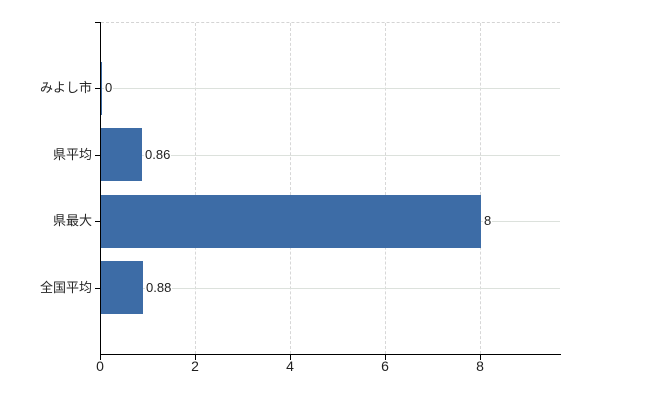  What do you see at coordinates (158, 154) in the screenshot?
I see `bar-value-label: 0.86` at bounding box center [158, 154].